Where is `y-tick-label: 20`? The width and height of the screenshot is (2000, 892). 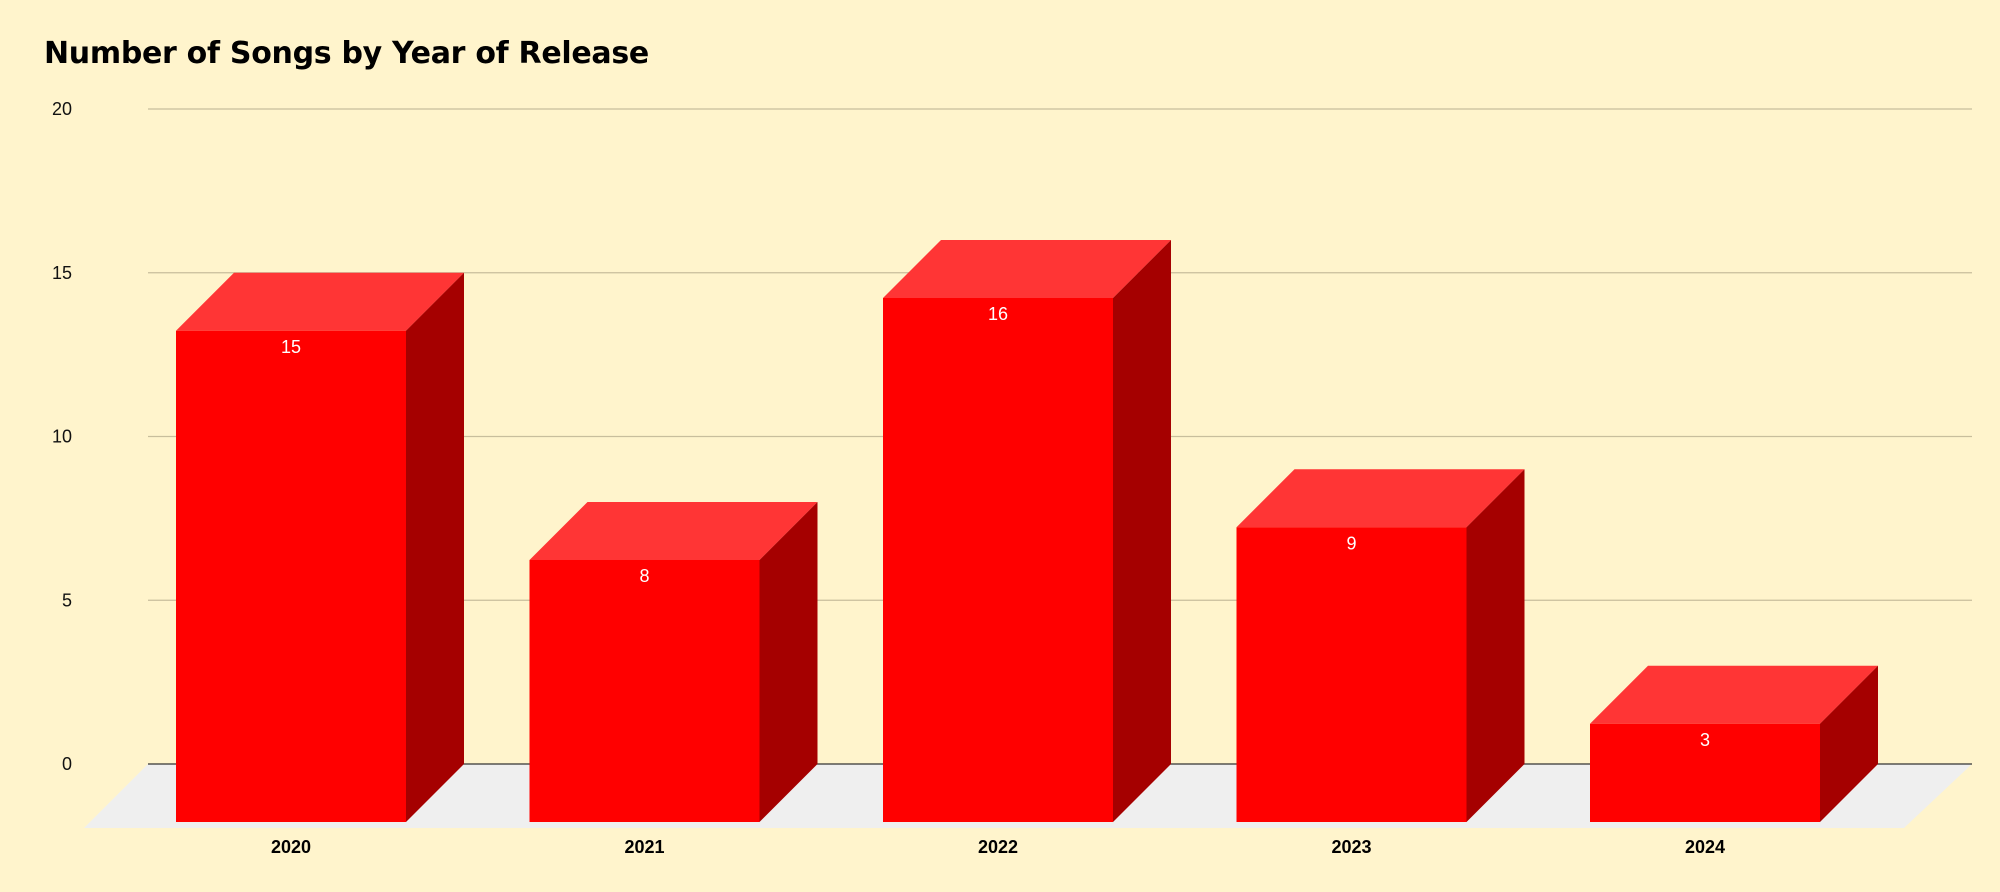
y-tick-label: 20 is located at coordinates (62, 109).